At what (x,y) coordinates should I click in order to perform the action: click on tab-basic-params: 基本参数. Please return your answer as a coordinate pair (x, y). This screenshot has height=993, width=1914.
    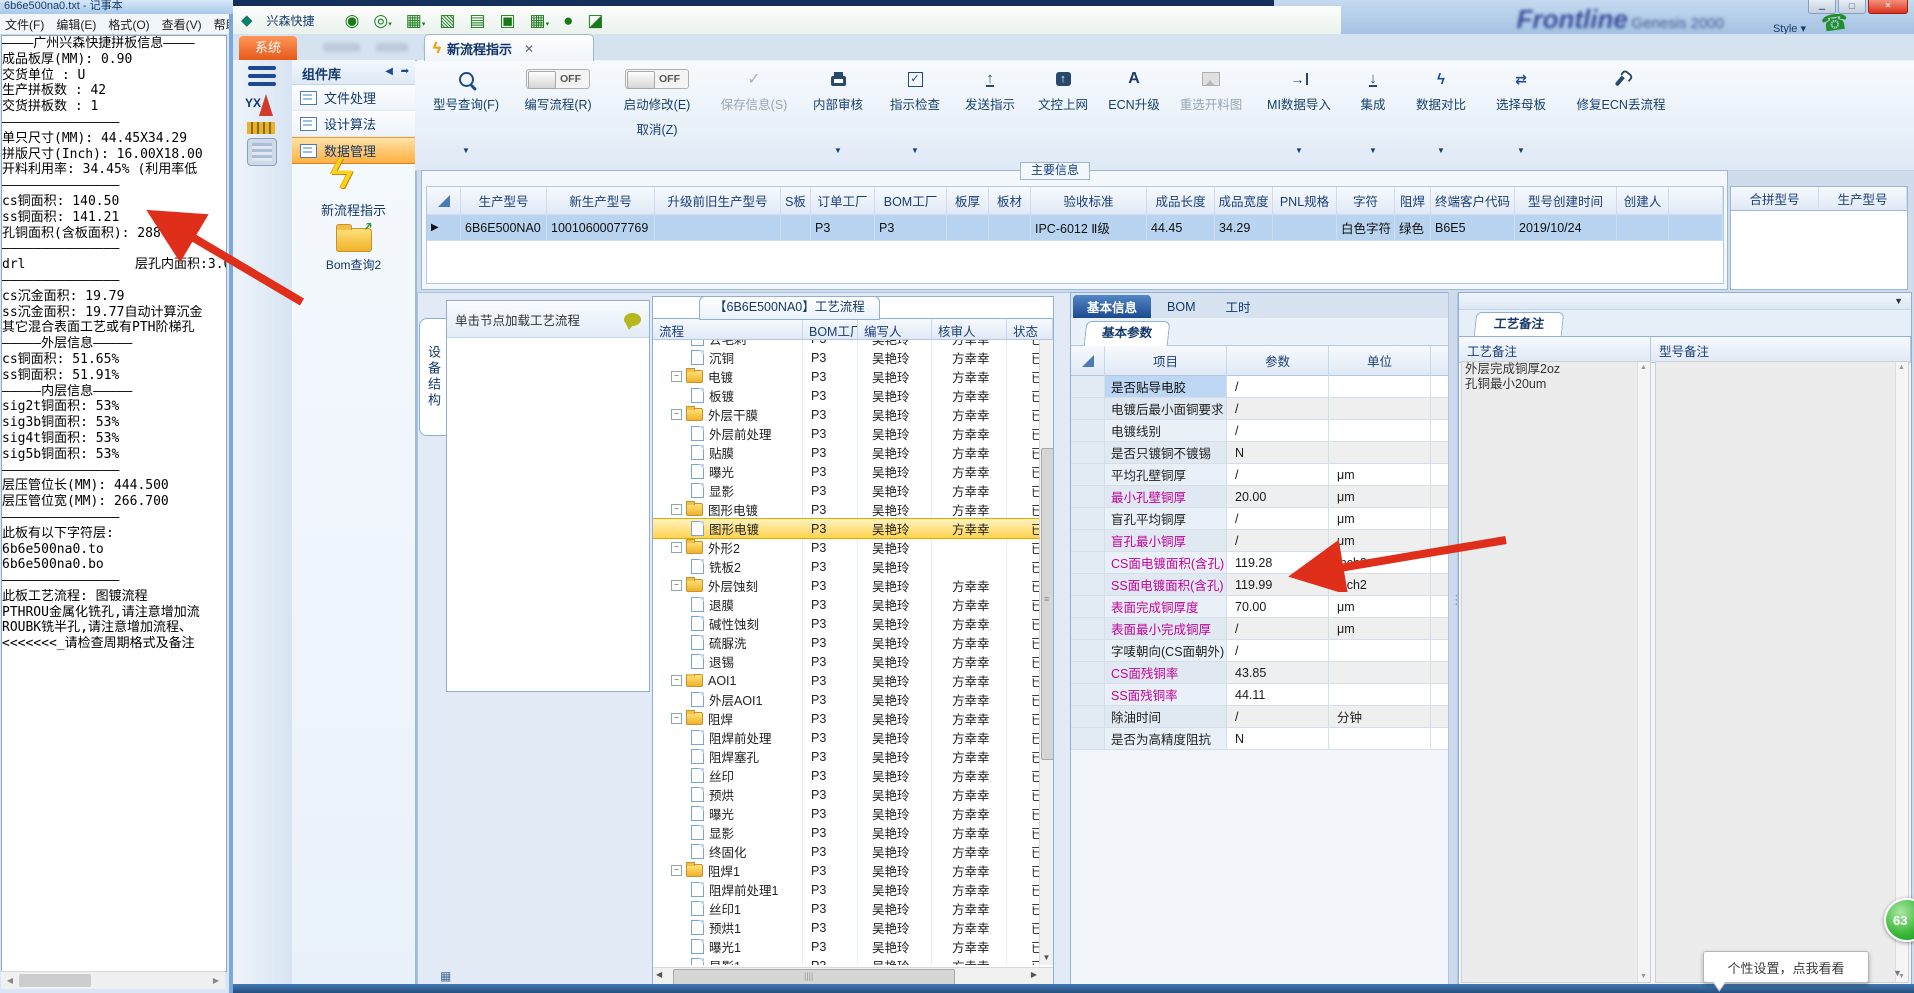
    Looking at the image, I should click on (1127, 333).